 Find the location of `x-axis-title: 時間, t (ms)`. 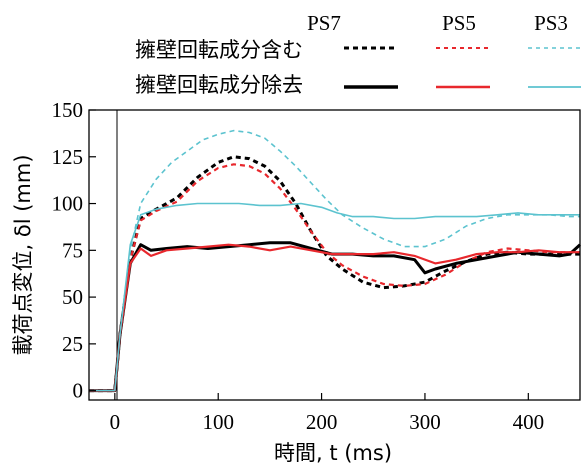

x-axis-title: 時間, t (ms) is located at coordinates (333, 453).